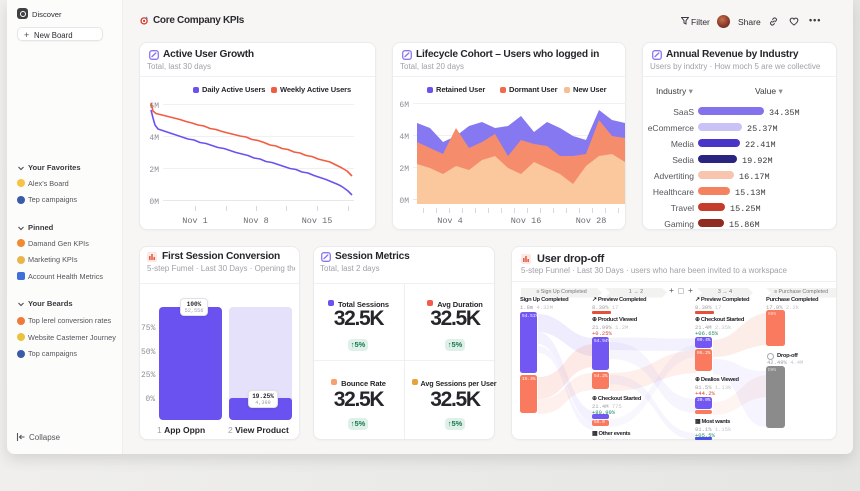 The image size is (860, 491). What do you see at coordinates (195, 221) in the screenshot?
I see `svg-text: Nov 1` at bounding box center [195, 221].